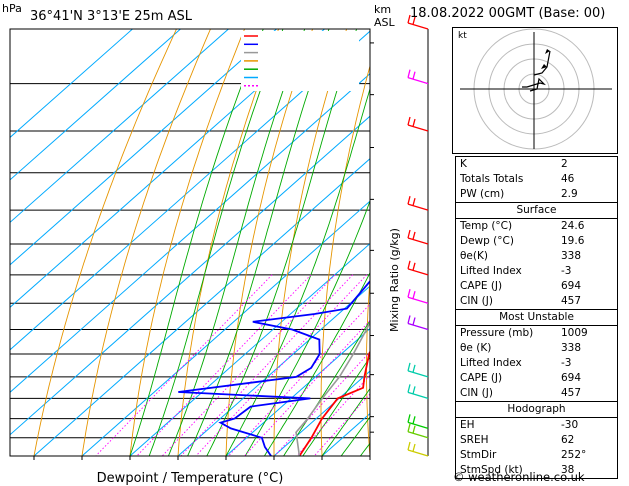 The height and width of the screenshot is (486, 629). Describe the element at coordinates (536, 226) in the screenshot. I see `surface-row: Temp (°C) 24.6` at that location.